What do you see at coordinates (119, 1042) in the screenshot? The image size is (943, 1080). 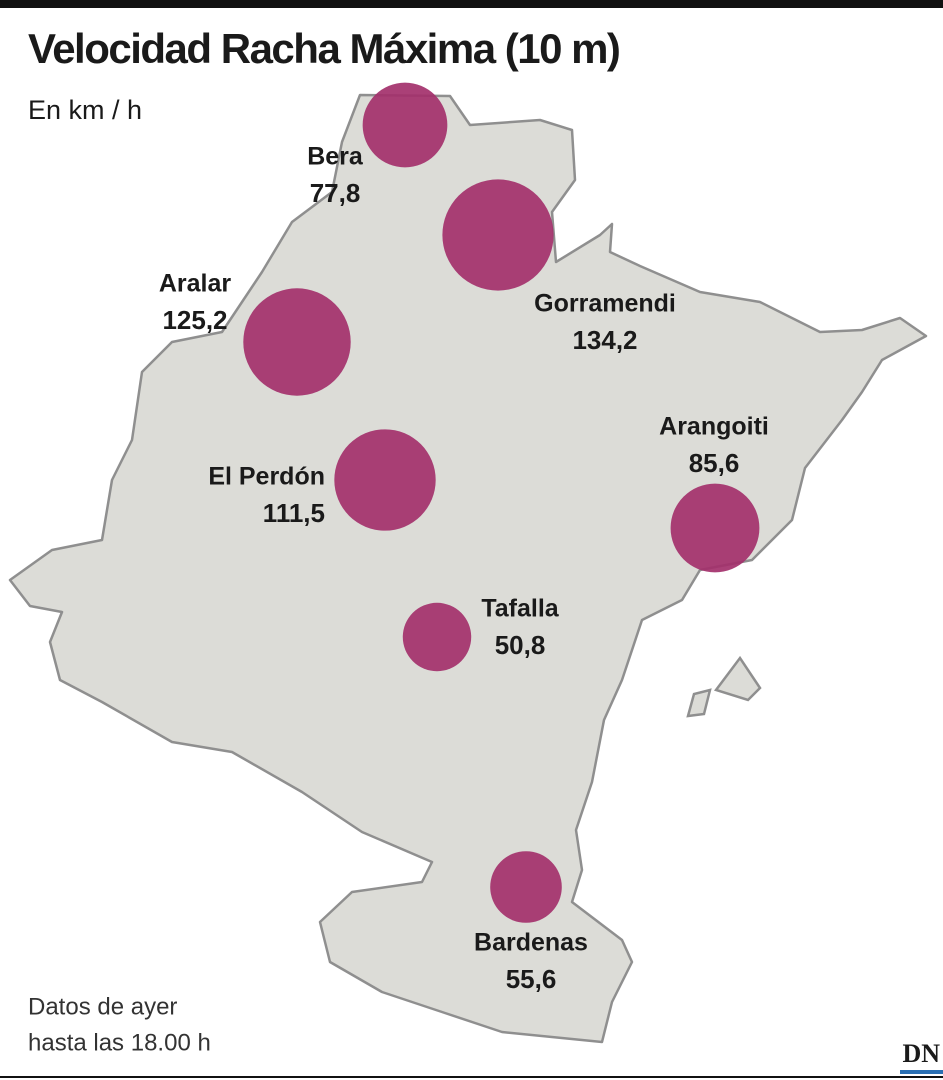 I see `footnote: hasta las 18.00 h` at bounding box center [119, 1042].